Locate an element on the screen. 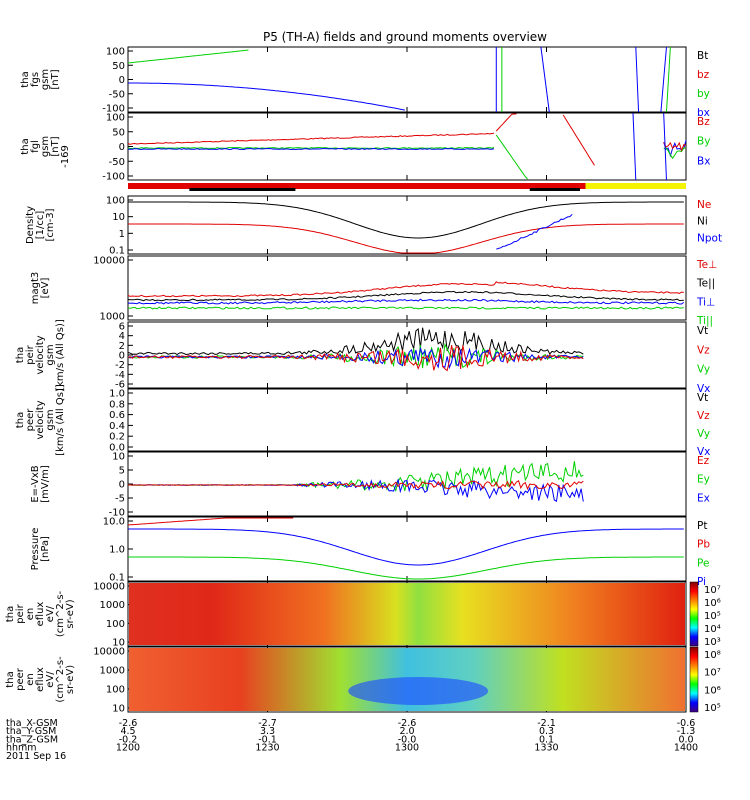  legend-entry: Vt is located at coordinates (702, 398).